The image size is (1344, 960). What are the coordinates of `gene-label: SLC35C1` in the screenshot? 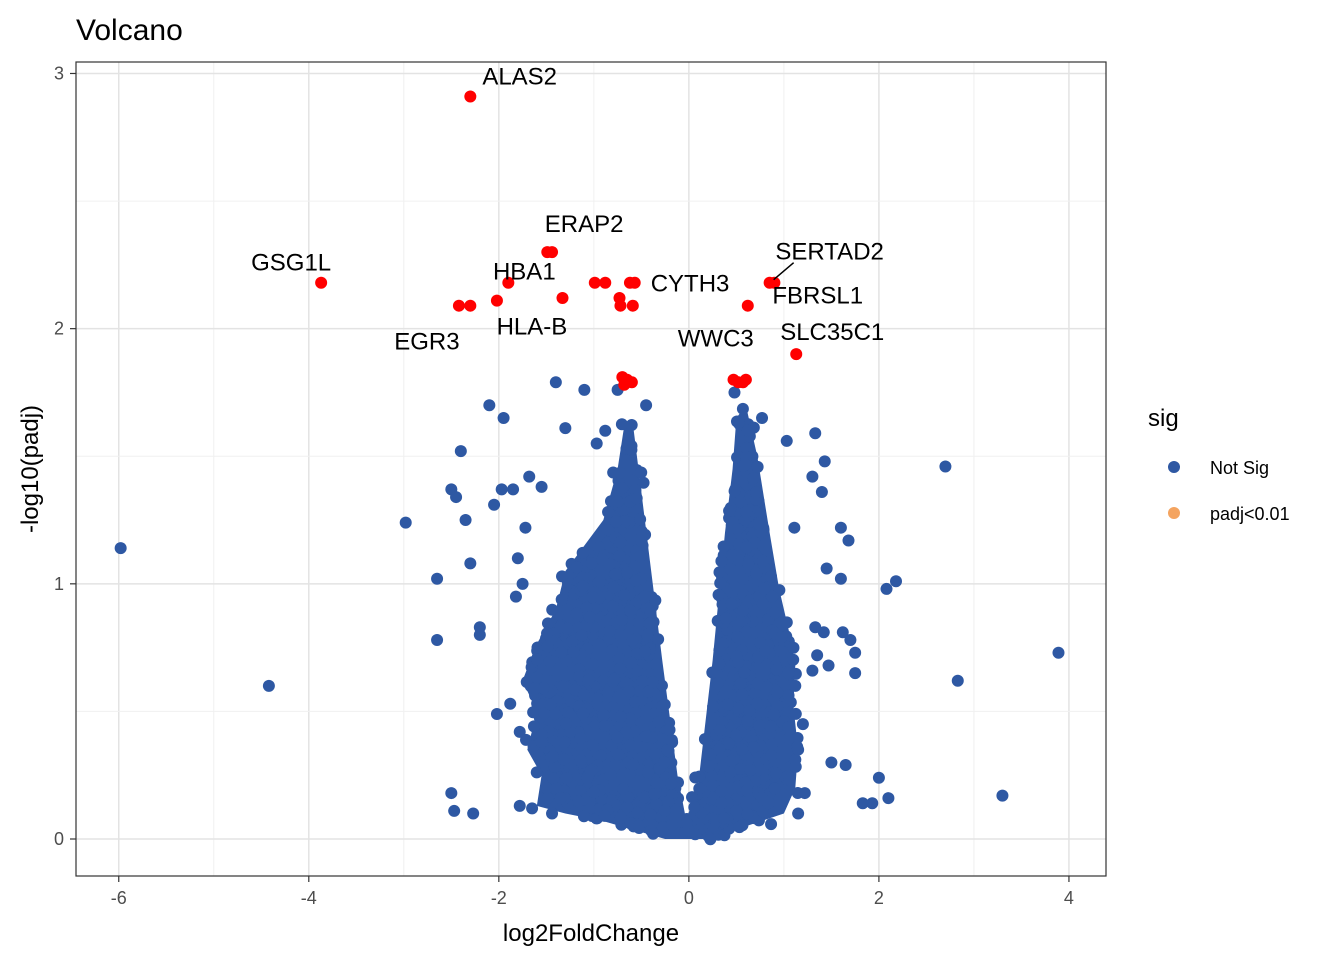 It's located at (832, 332).